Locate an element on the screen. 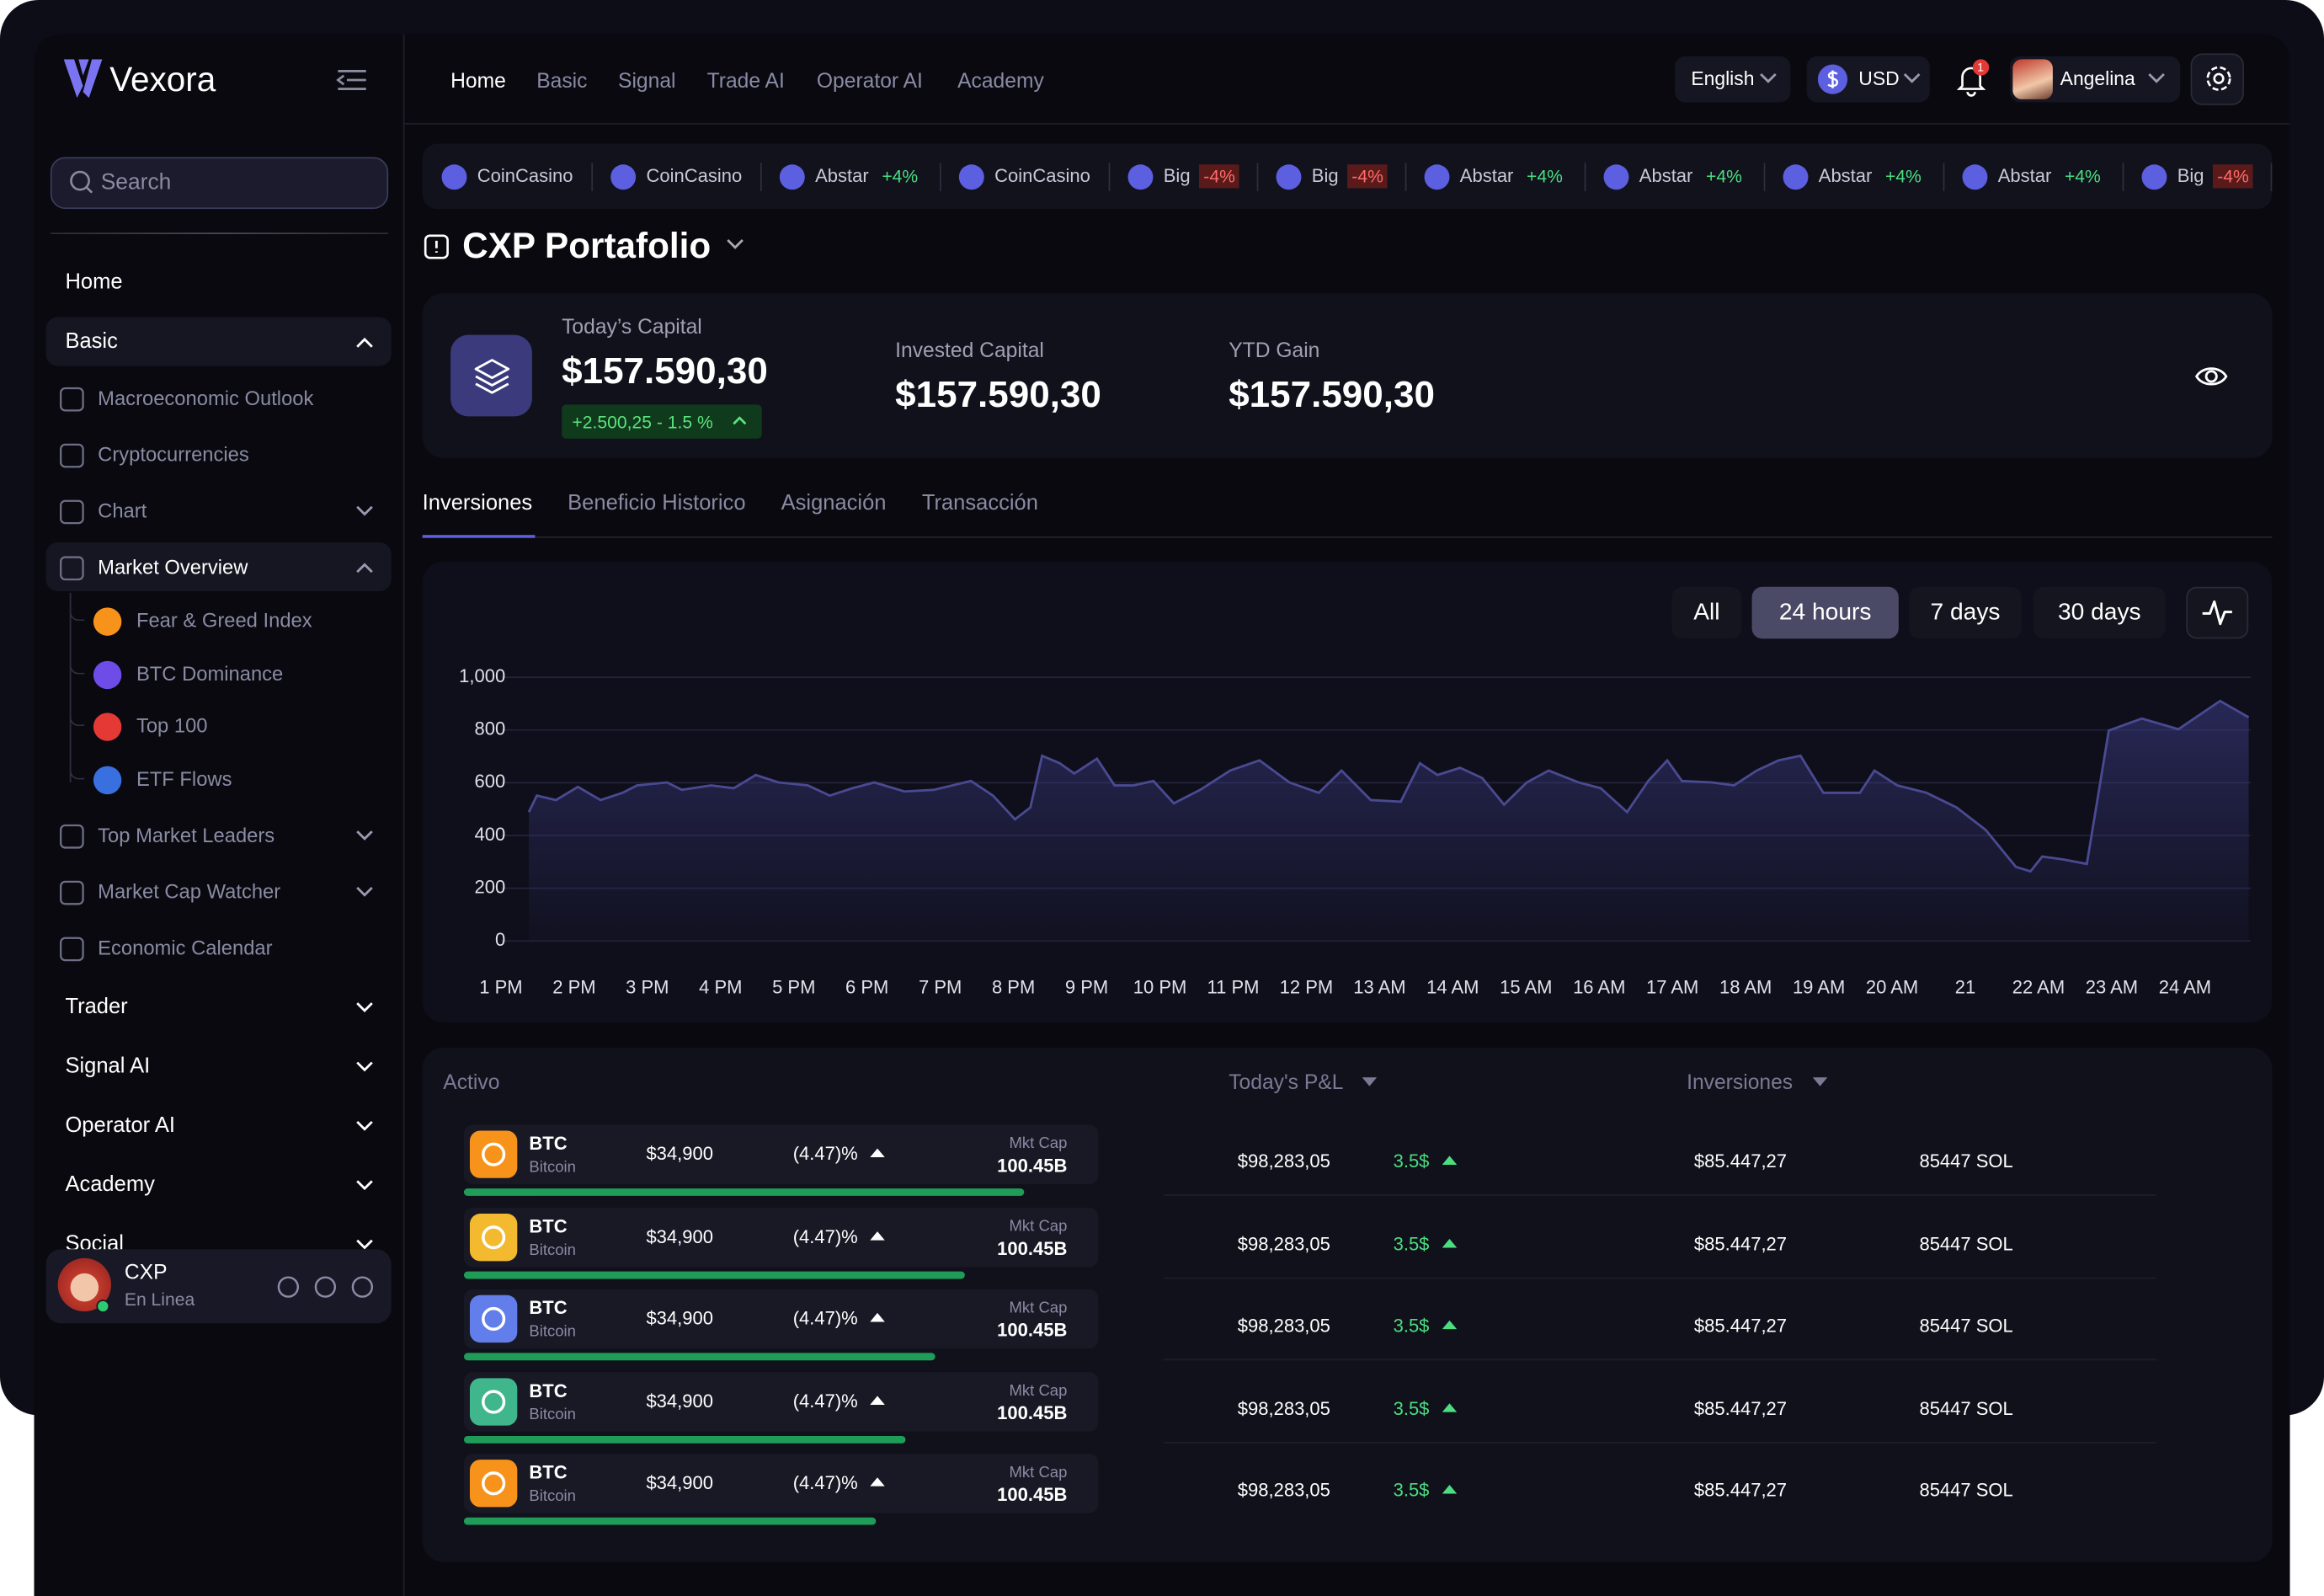 The height and width of the screenshot is (1596, 2324). tab: Transacción is located at coordinates (980, 504).